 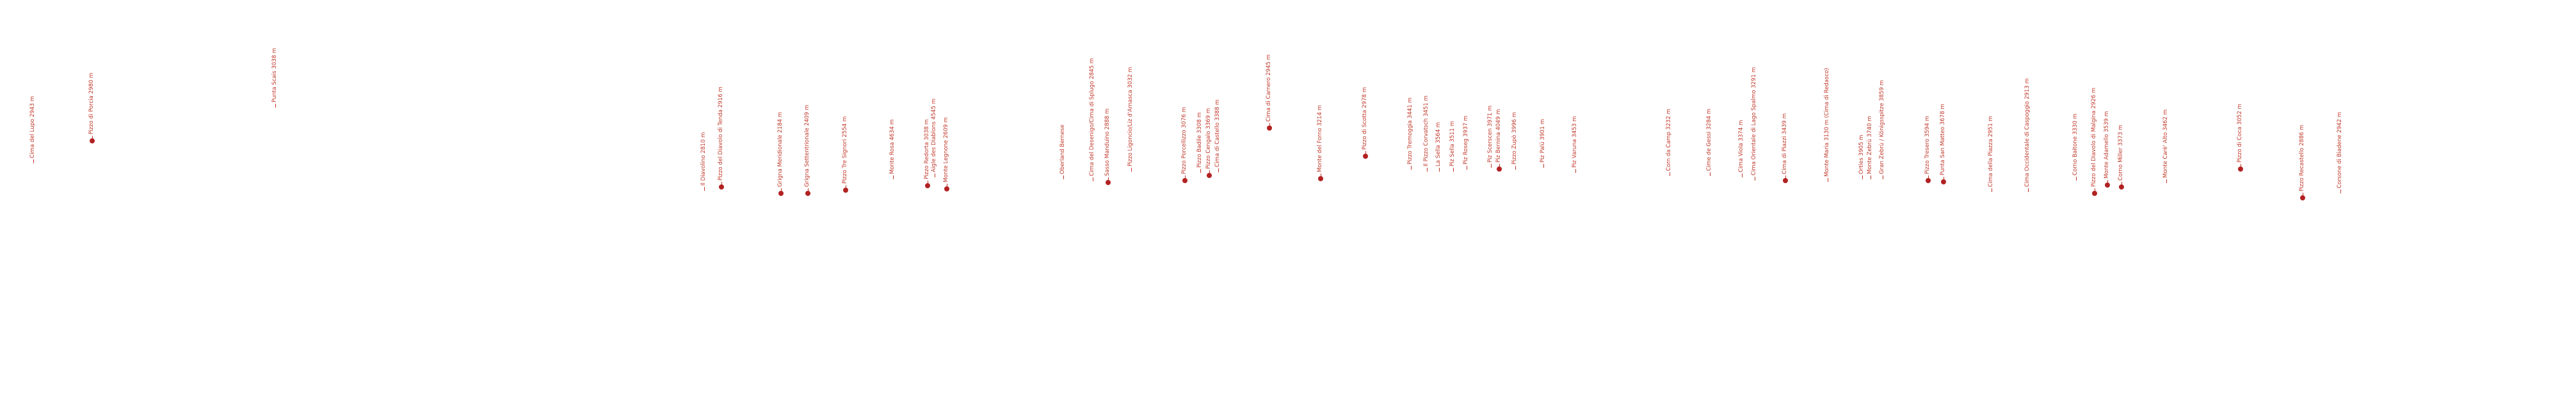 What do you see at coordinates (2094, 137) in the screenshot?
I see `peak-label-pizzo-del-diavolo-di-malgina-2926-m: Pizzo del Diavolo di Malgina 2926 m` at bounding box center [2094, 137].